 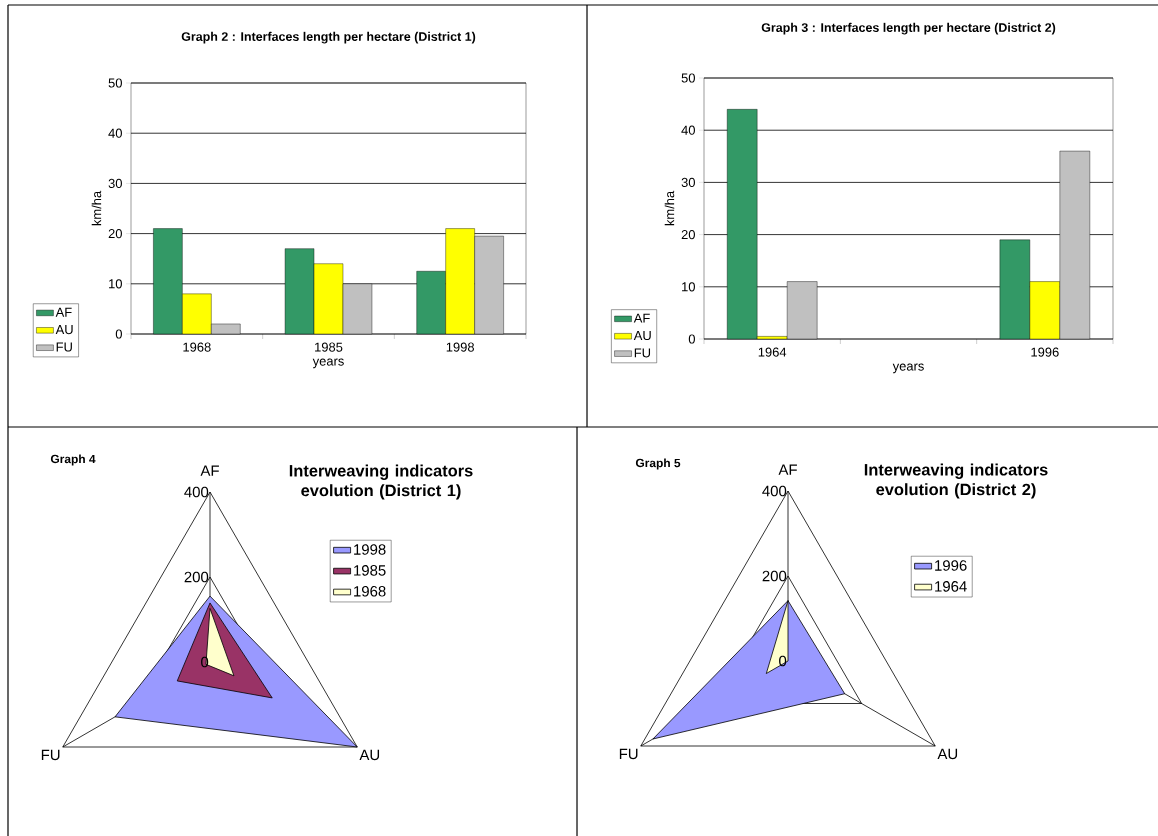 I want to click on legend-label: 1996, so click(x=951, y=565).